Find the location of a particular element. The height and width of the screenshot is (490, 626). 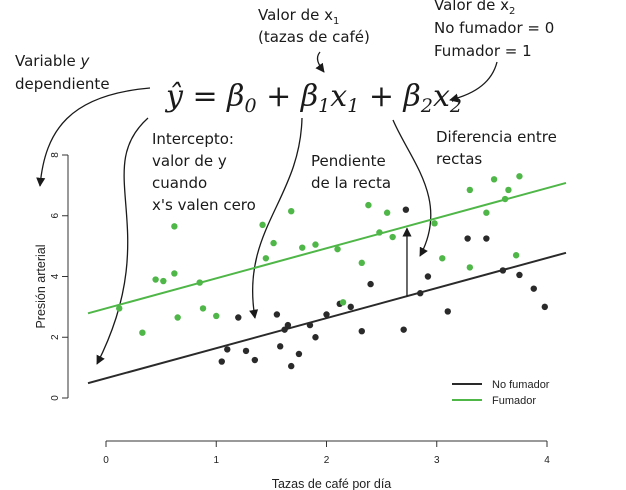

slope-label-line1: Pendiente is located at coordinates (348, 161).